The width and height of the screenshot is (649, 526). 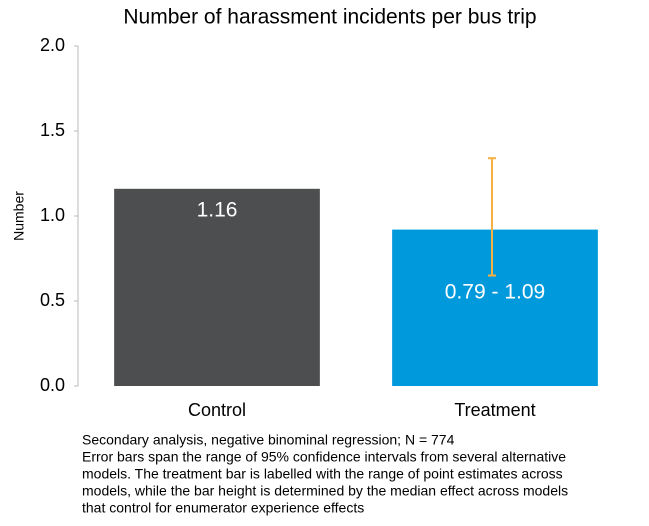 What do you see at coordinates (494, 410) in the screenshot?
I see `x-tick-label: Treatment` at bounding box center [494, 410].